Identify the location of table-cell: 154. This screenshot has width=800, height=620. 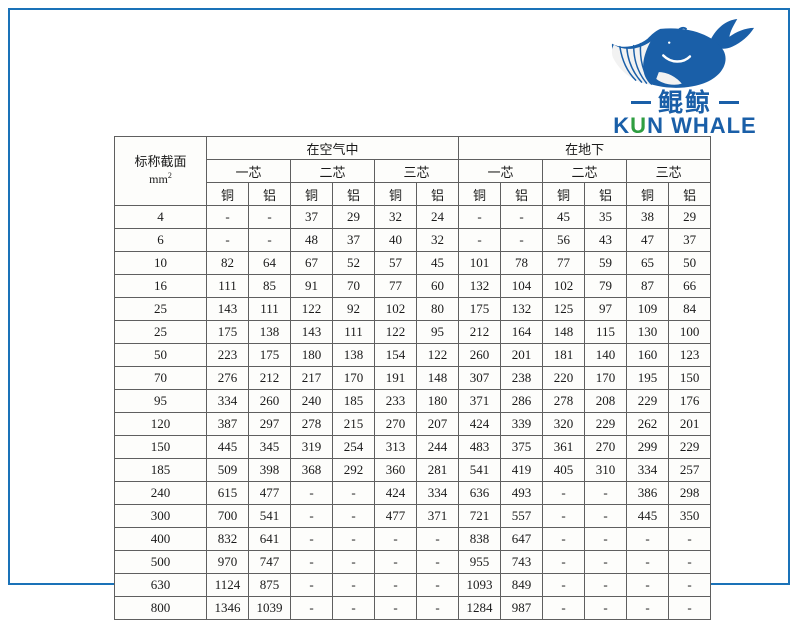
(395, 355).